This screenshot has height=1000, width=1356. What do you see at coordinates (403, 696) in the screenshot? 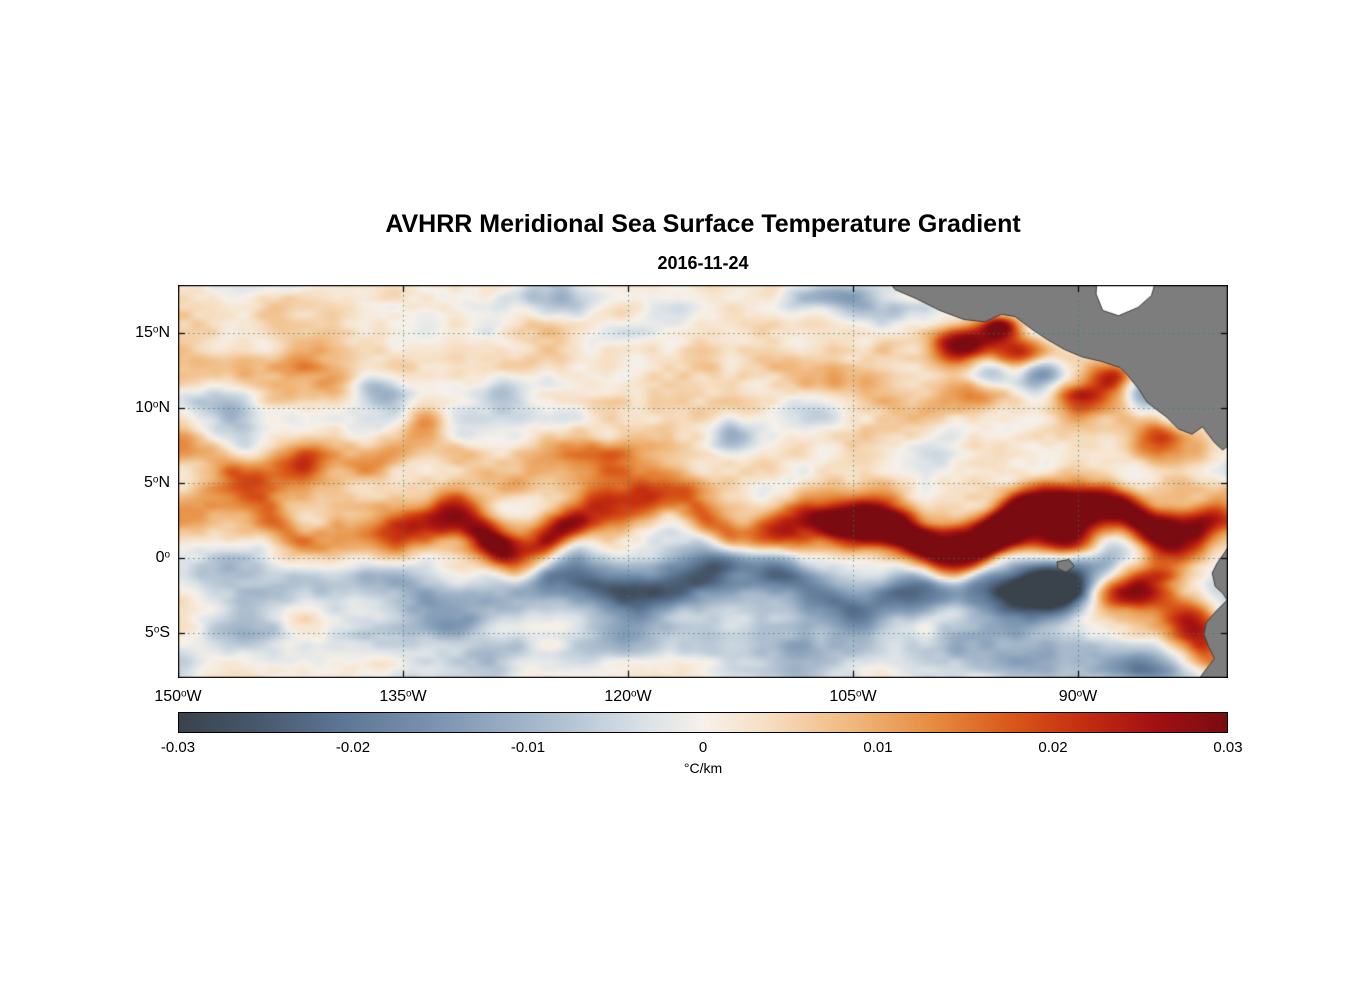
I see `x-tick-label: 135oW` at bounding box center [403, 696].